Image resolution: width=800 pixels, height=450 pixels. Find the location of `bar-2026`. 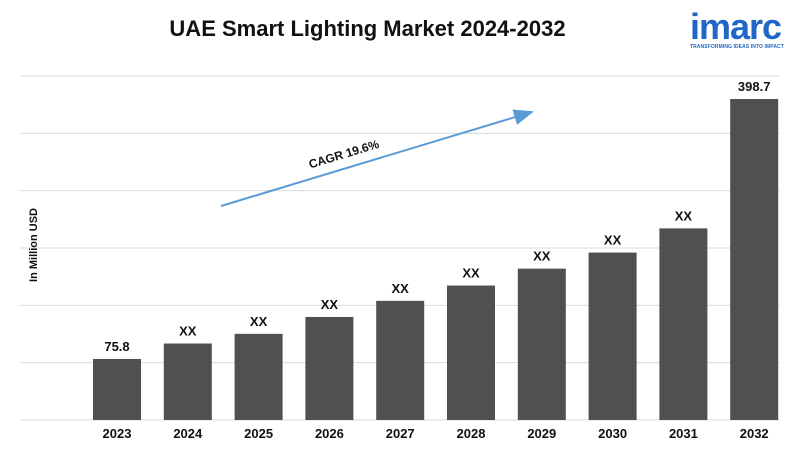

bar-2026 is located at coordinates (329, 368).